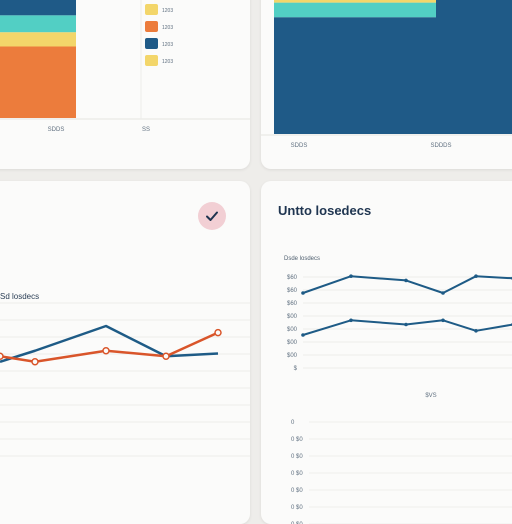 The width and height of the screenshot is (512, 524). I want to click on line-chart-right-subtitle: Dsde losdecs, so click(302, 259).